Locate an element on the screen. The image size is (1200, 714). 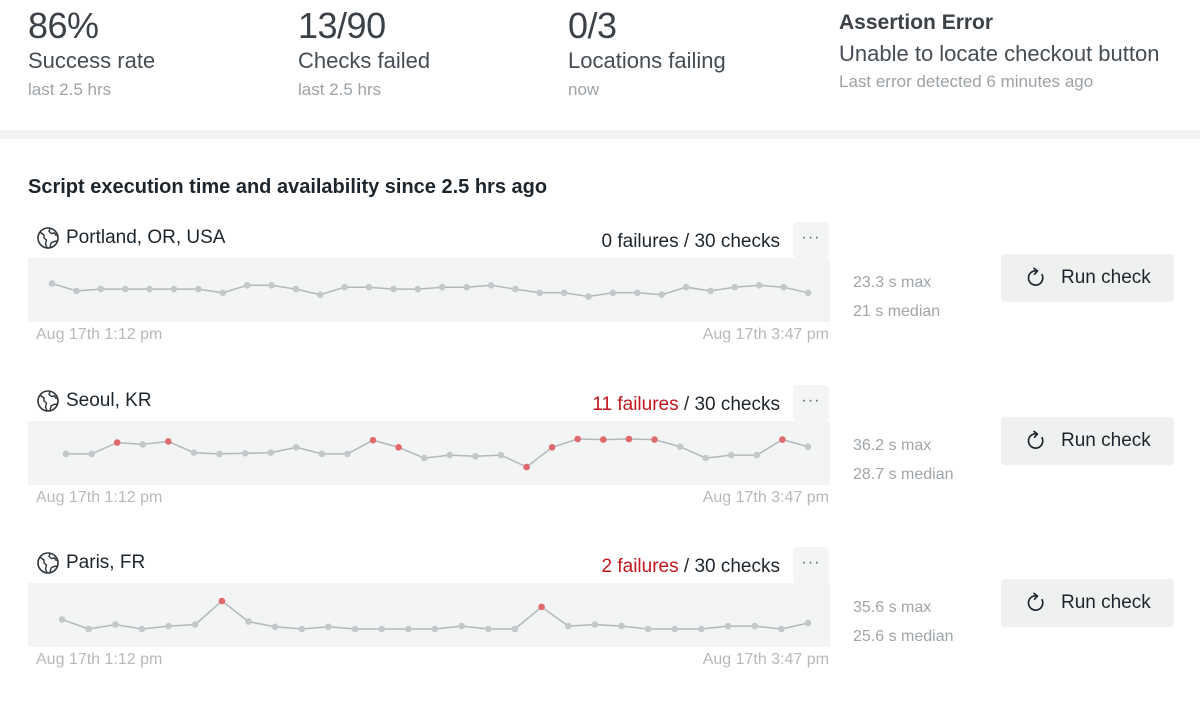
error-detected-time: Last error detected 6 minutes ago is located at coordinates (966, 81).